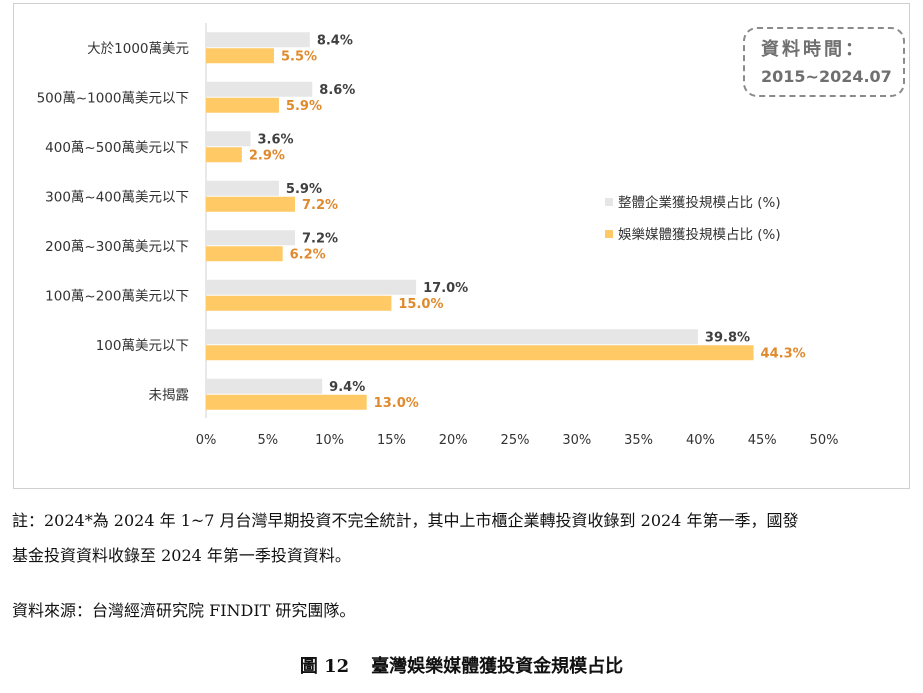 The image size is (923, 693). Describe the element at coordinates (347, 387) in the screenshot. I see `value-label-overall: 9.4%` at that location.